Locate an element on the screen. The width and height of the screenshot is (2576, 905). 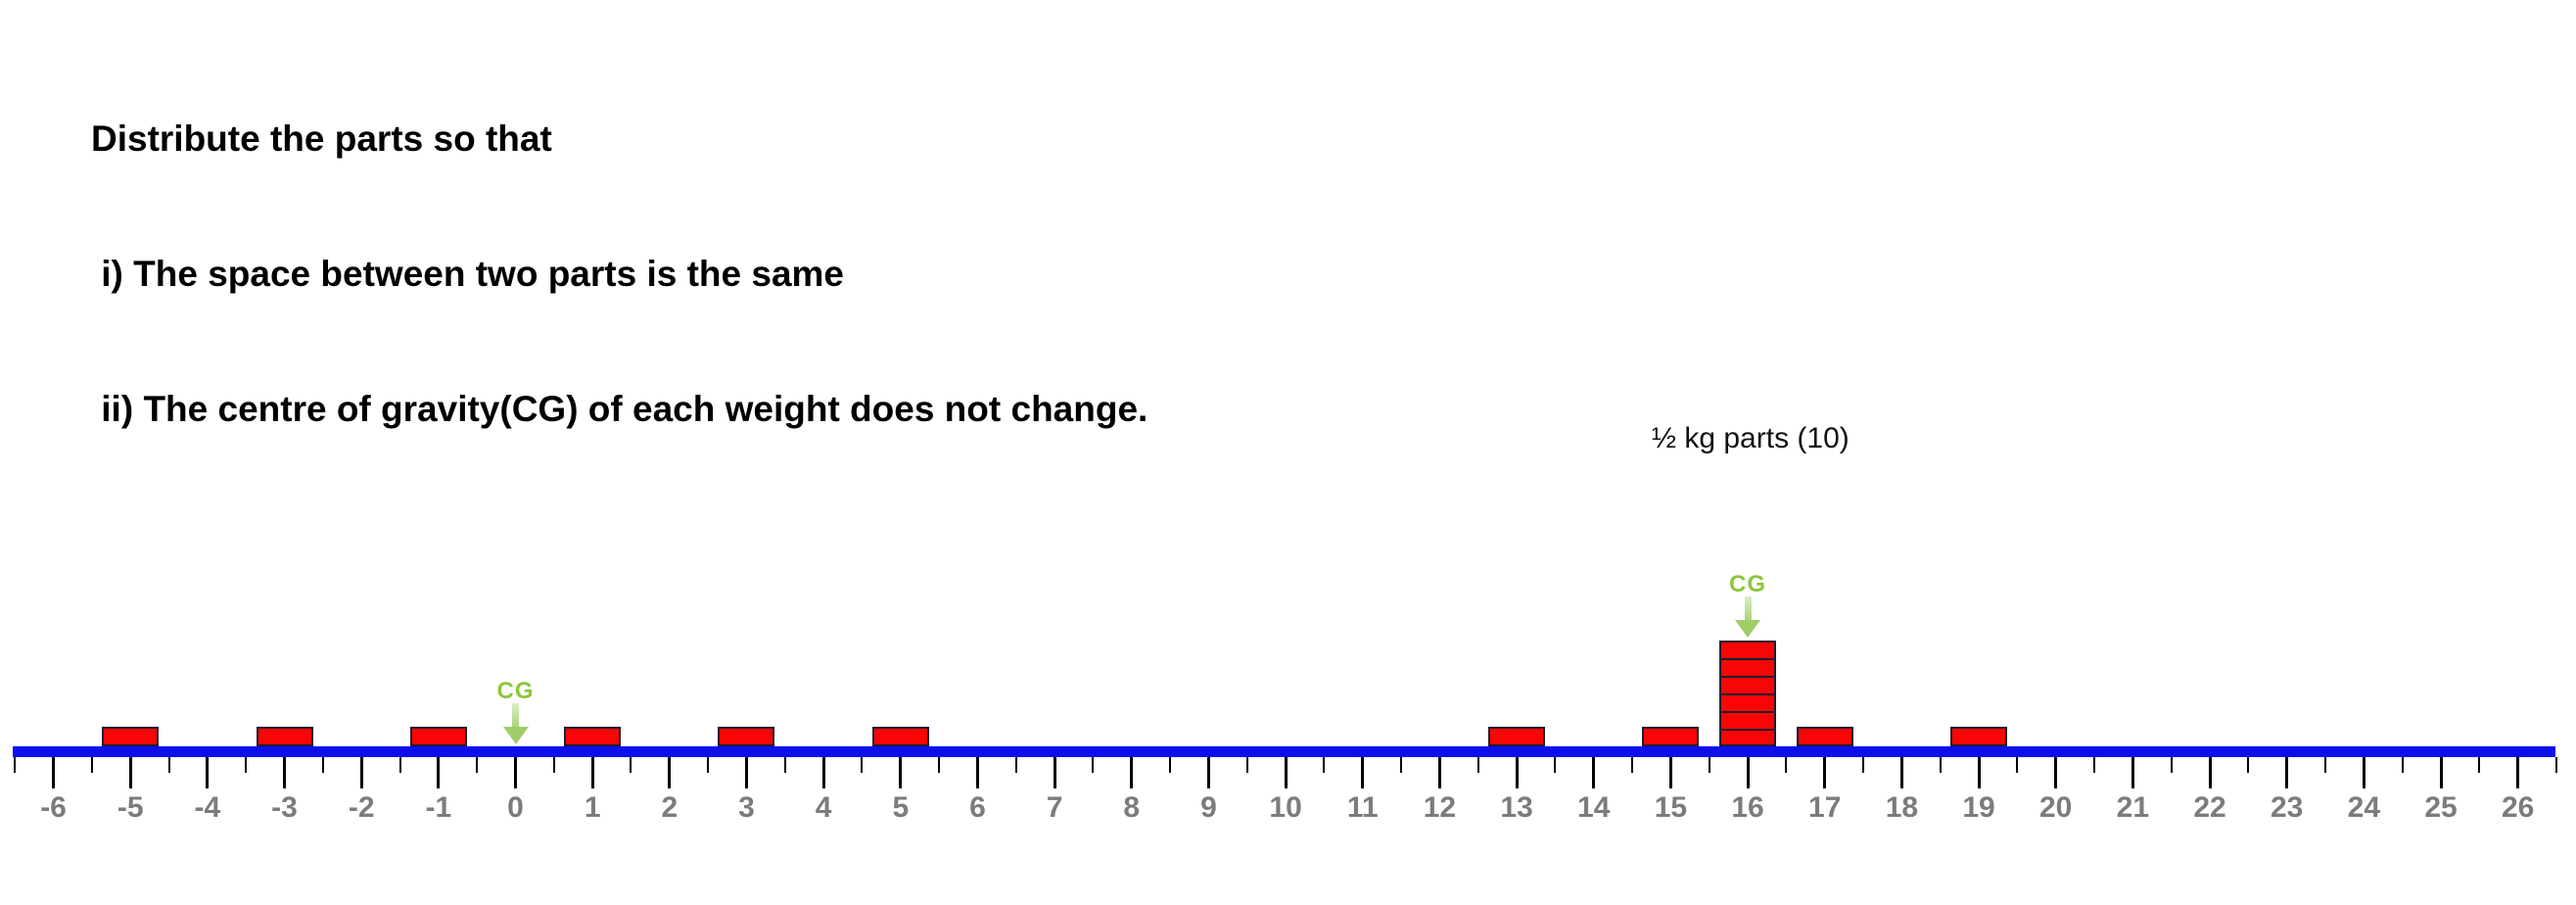
tick-label: 15 is located at coordinates (1671, 807).